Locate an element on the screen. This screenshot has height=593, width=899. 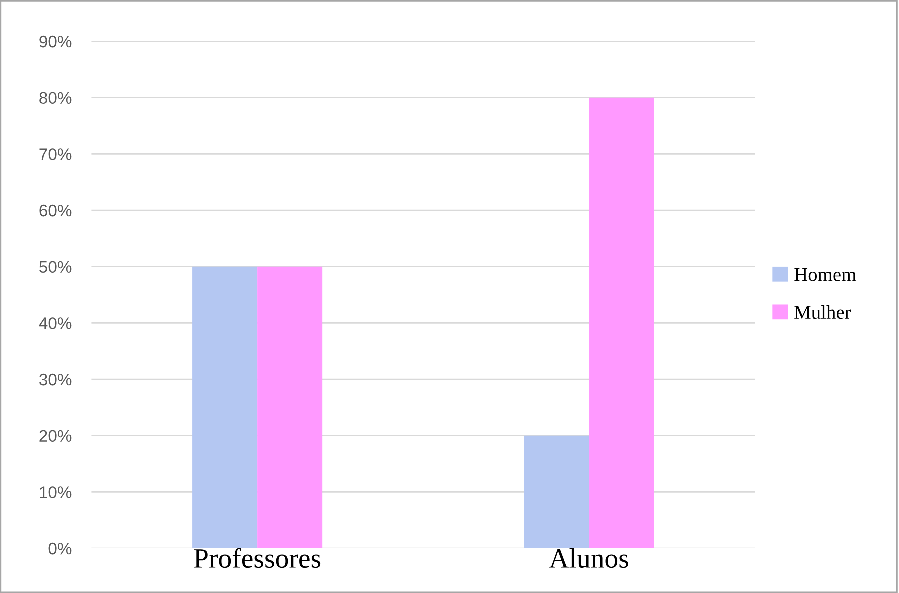
y-tick-label: 40% is located at coordinates (55, 324).